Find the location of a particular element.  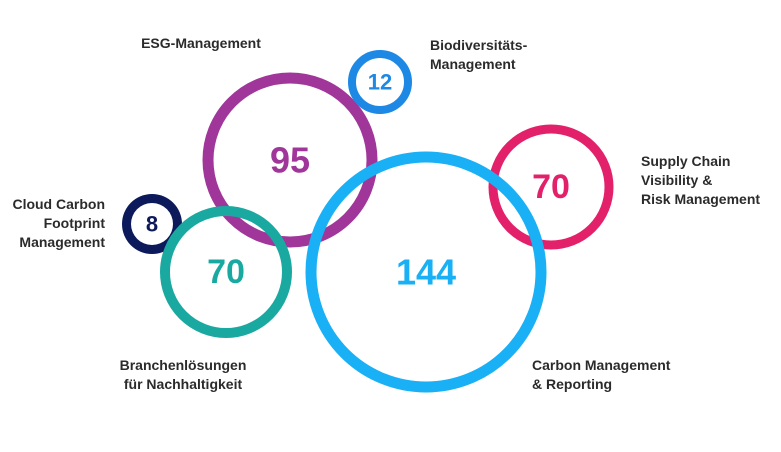

bubble-value-carbon-management: 144 is located at coordinates (426, 272).